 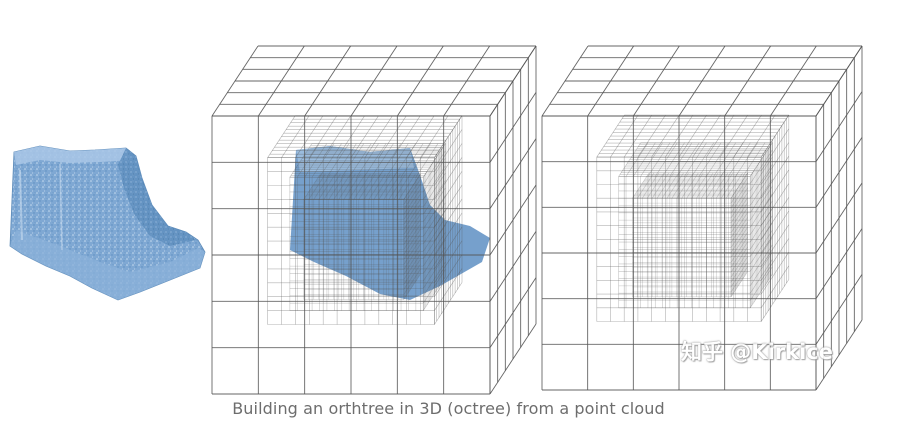 I want to click on point-cloud-shape, so click(x=107, y=223).